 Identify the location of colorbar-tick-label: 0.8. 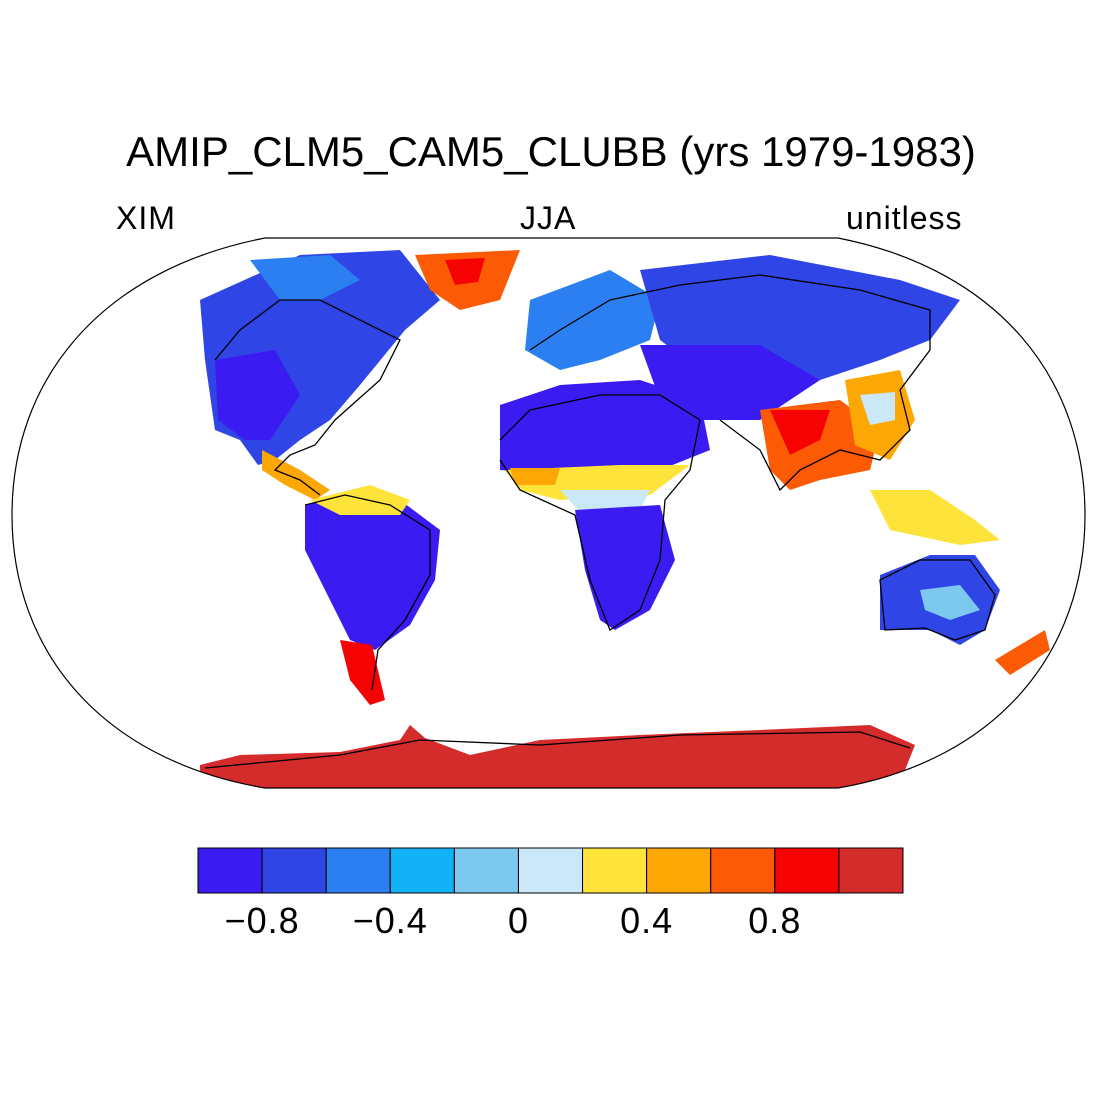
(775, 920).